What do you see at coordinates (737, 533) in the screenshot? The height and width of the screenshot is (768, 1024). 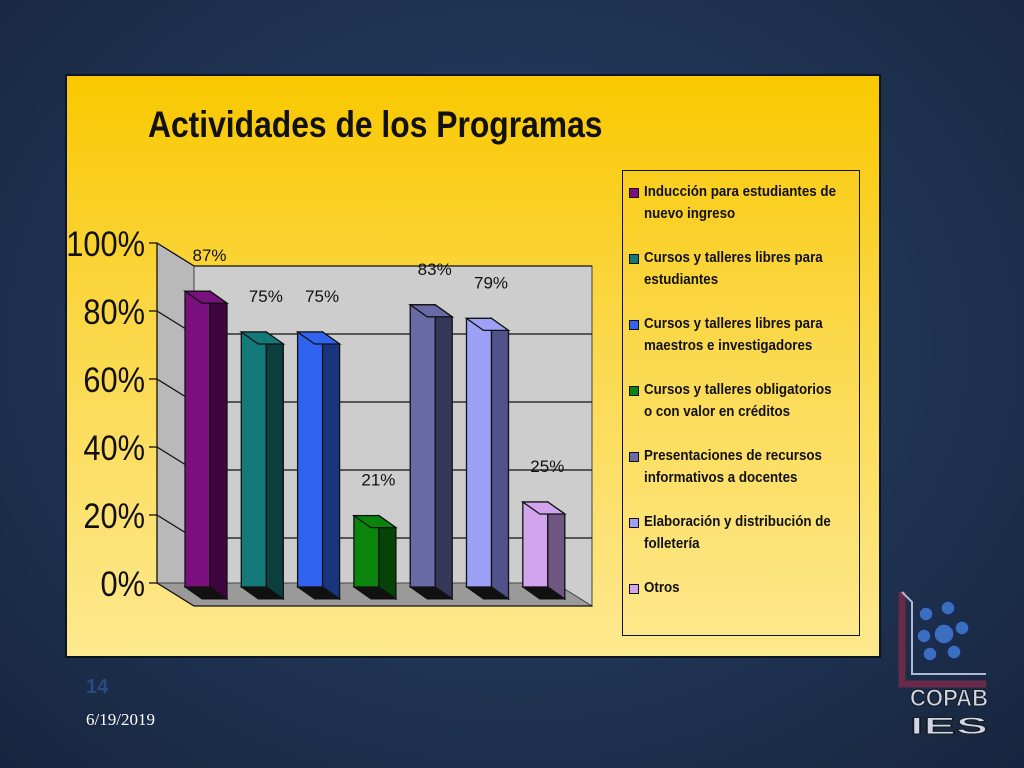 I see `legend-label: Elaboración y distribución de folletería` at bounding box center [737, 533].